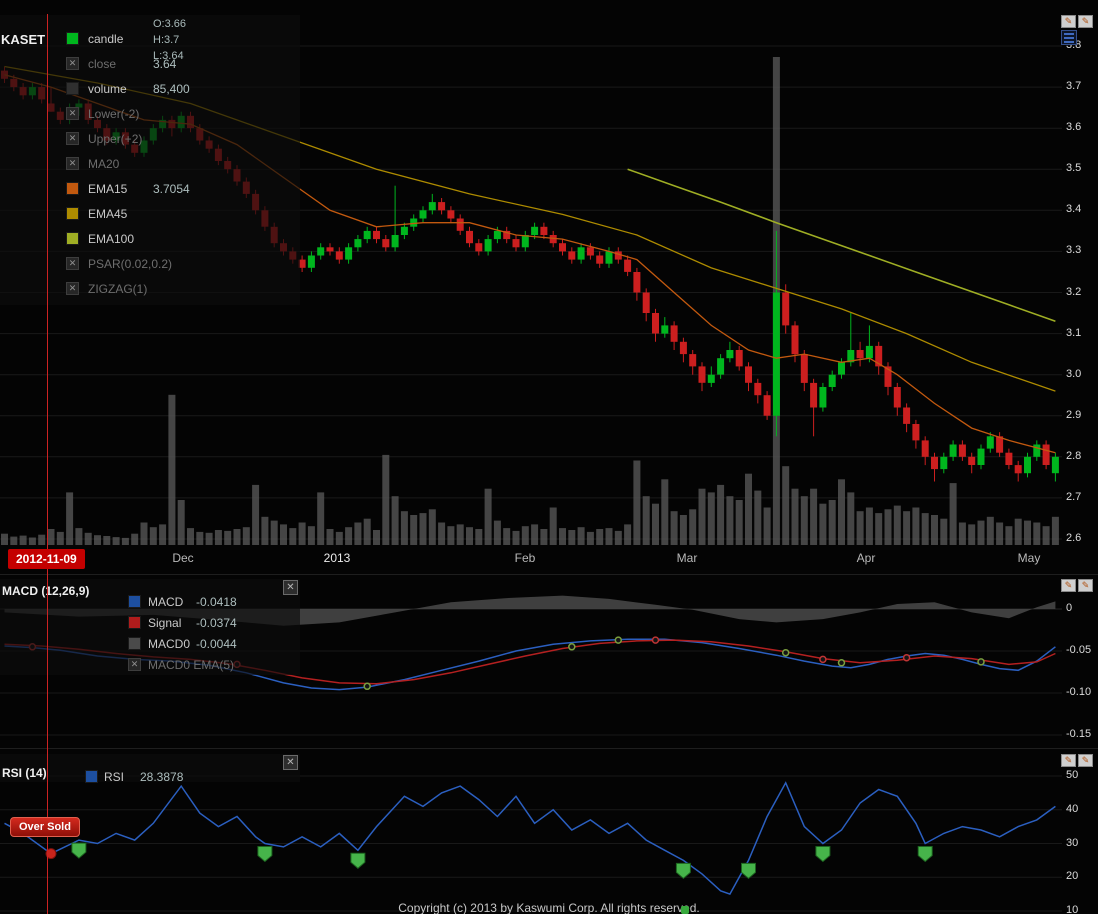  What do you see at coordinates (1074, 373) in the screenshot?
I see `axis-tick-label: 3.0` at bounding box center [1074, 373].